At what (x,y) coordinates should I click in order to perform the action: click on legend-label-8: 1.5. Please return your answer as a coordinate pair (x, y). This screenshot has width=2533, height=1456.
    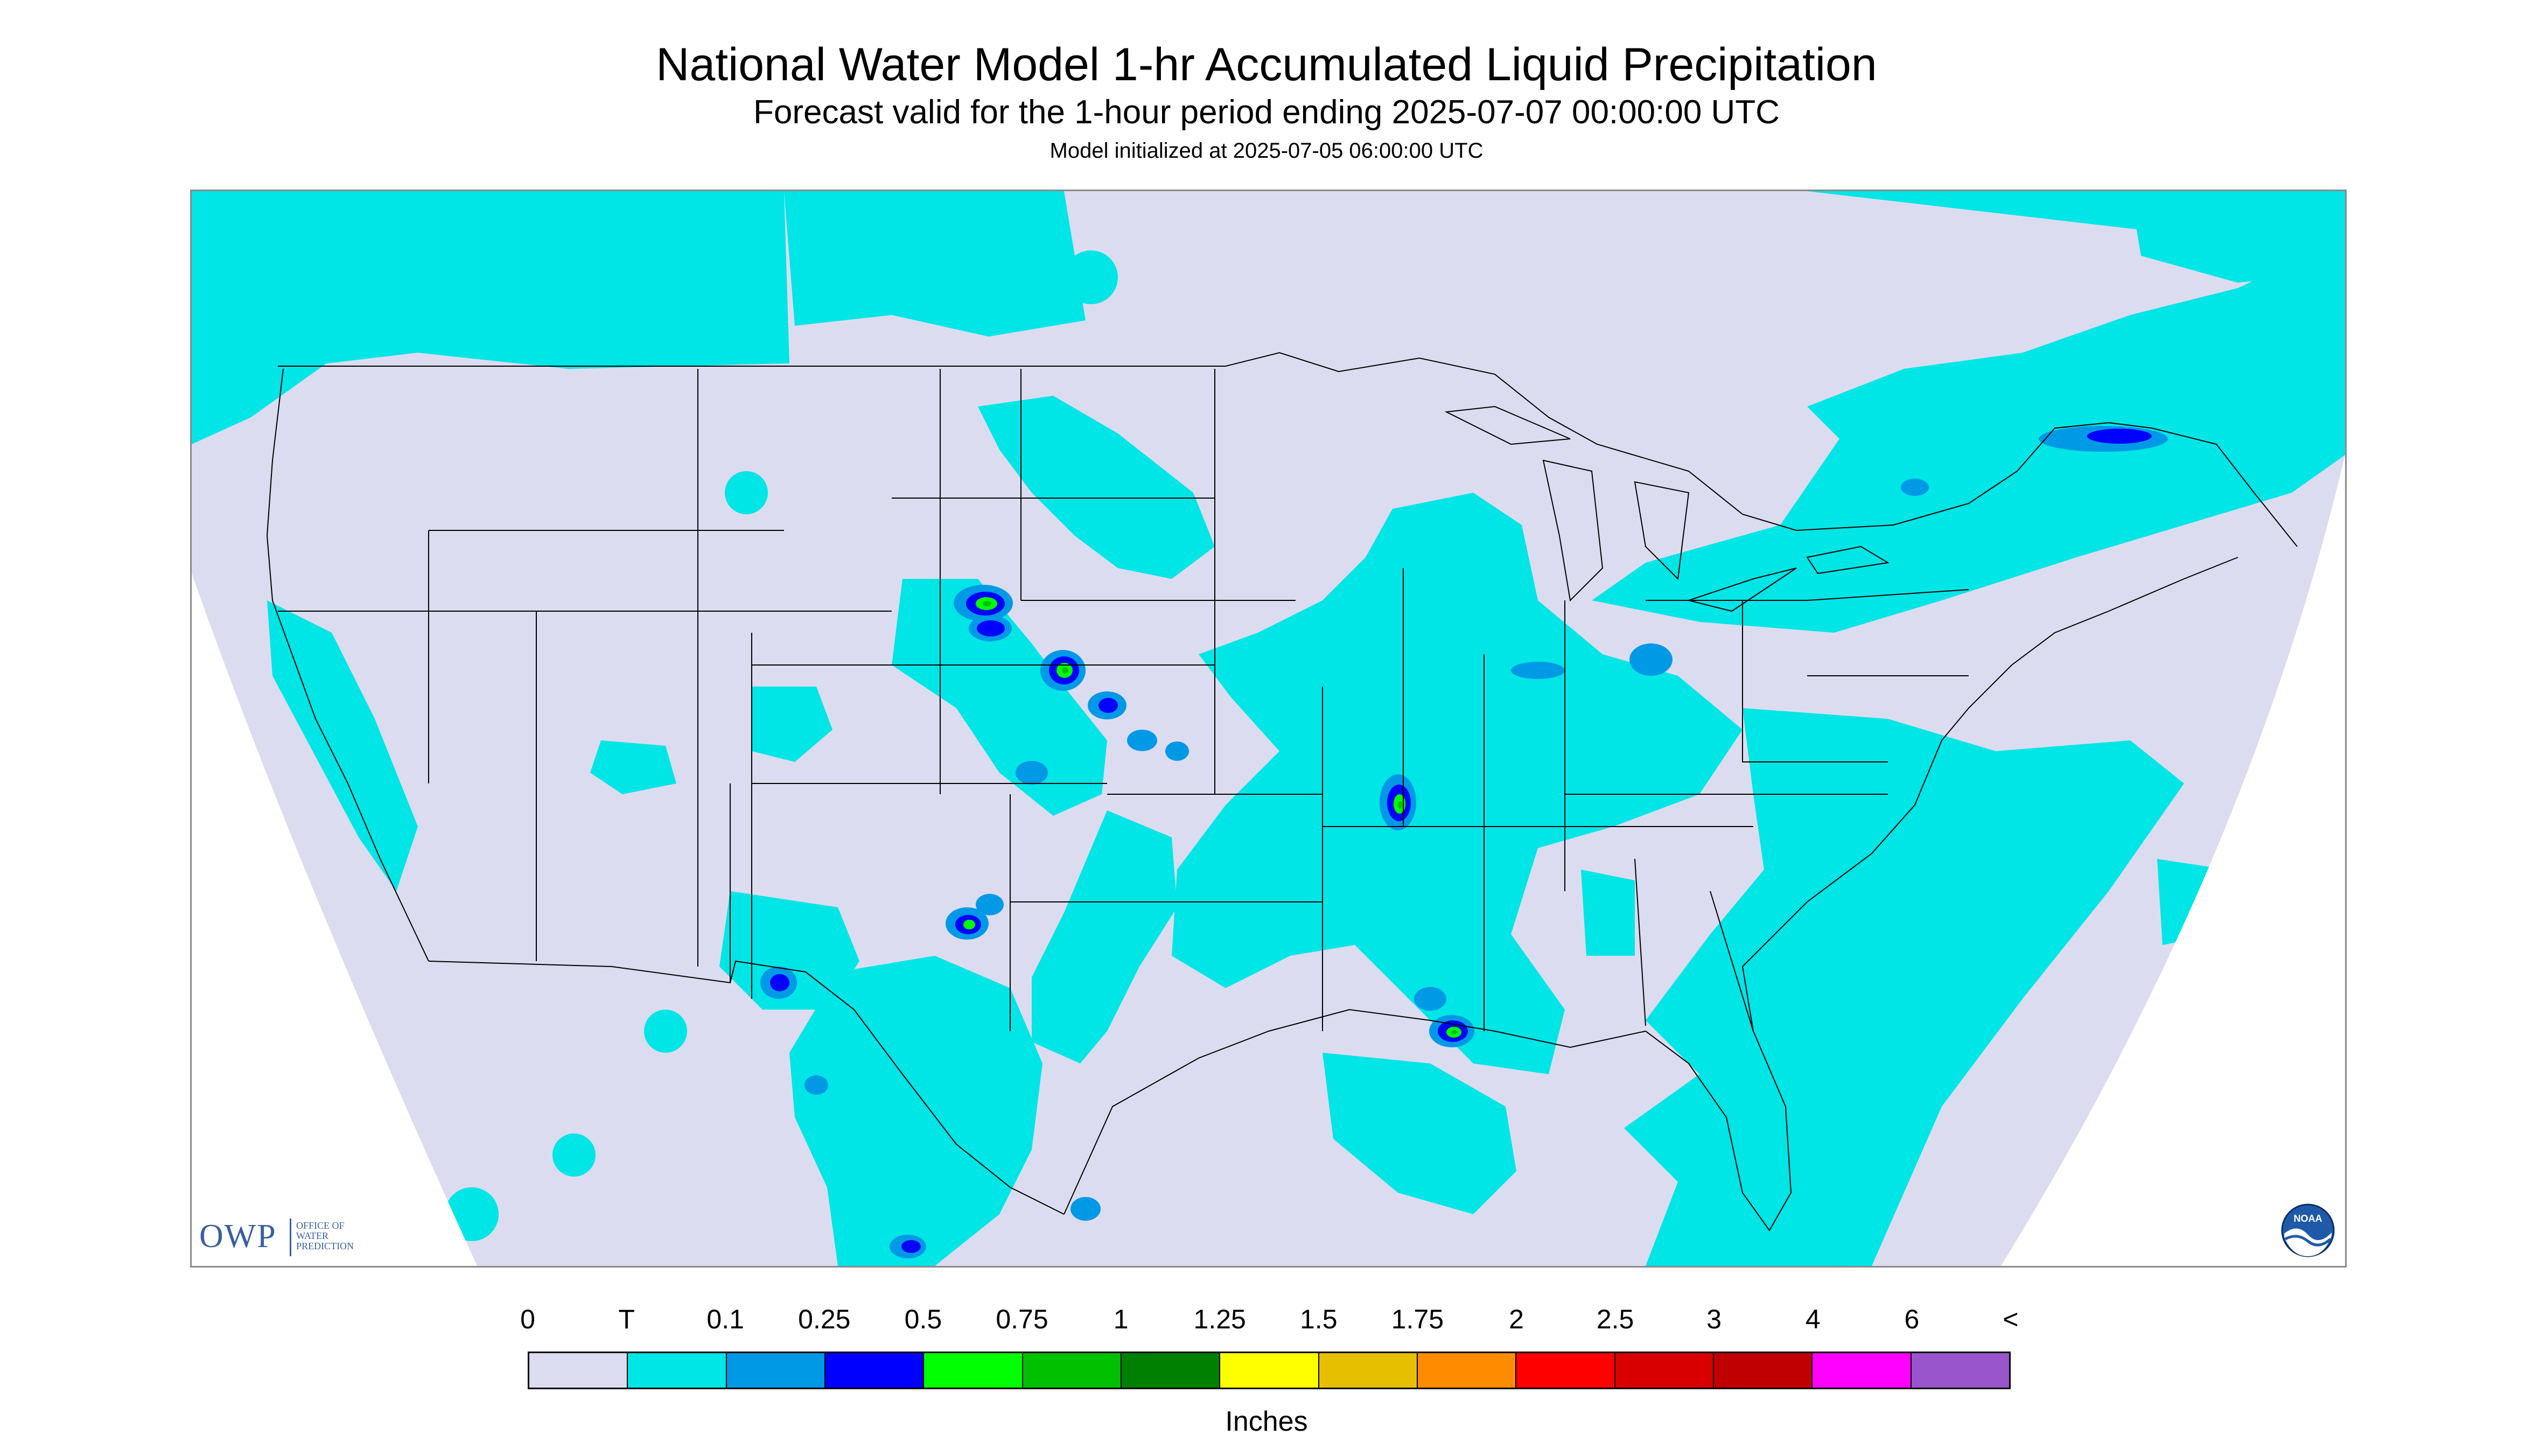
    Looking at the image, I should click on (1319, 1319).